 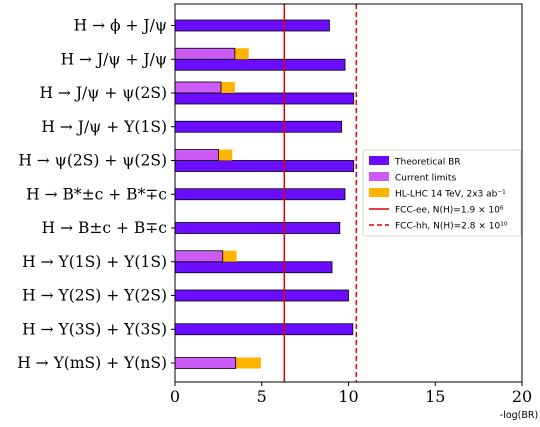 I want to click on category-label: H → ϕ + J/ψ, so click(x=120, y=26).